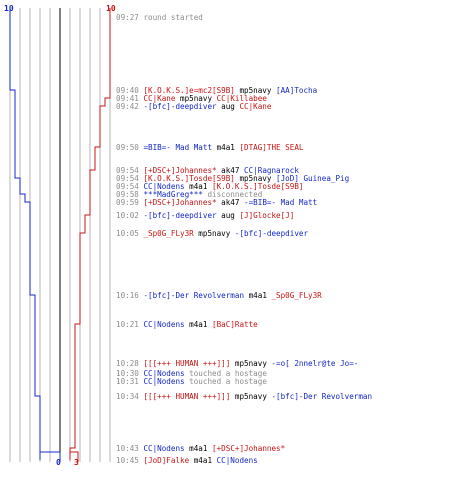  What do you see at coordinates (90, 235) in the screenshot?
I see `red-team-line` at bounding box center [90, 235].